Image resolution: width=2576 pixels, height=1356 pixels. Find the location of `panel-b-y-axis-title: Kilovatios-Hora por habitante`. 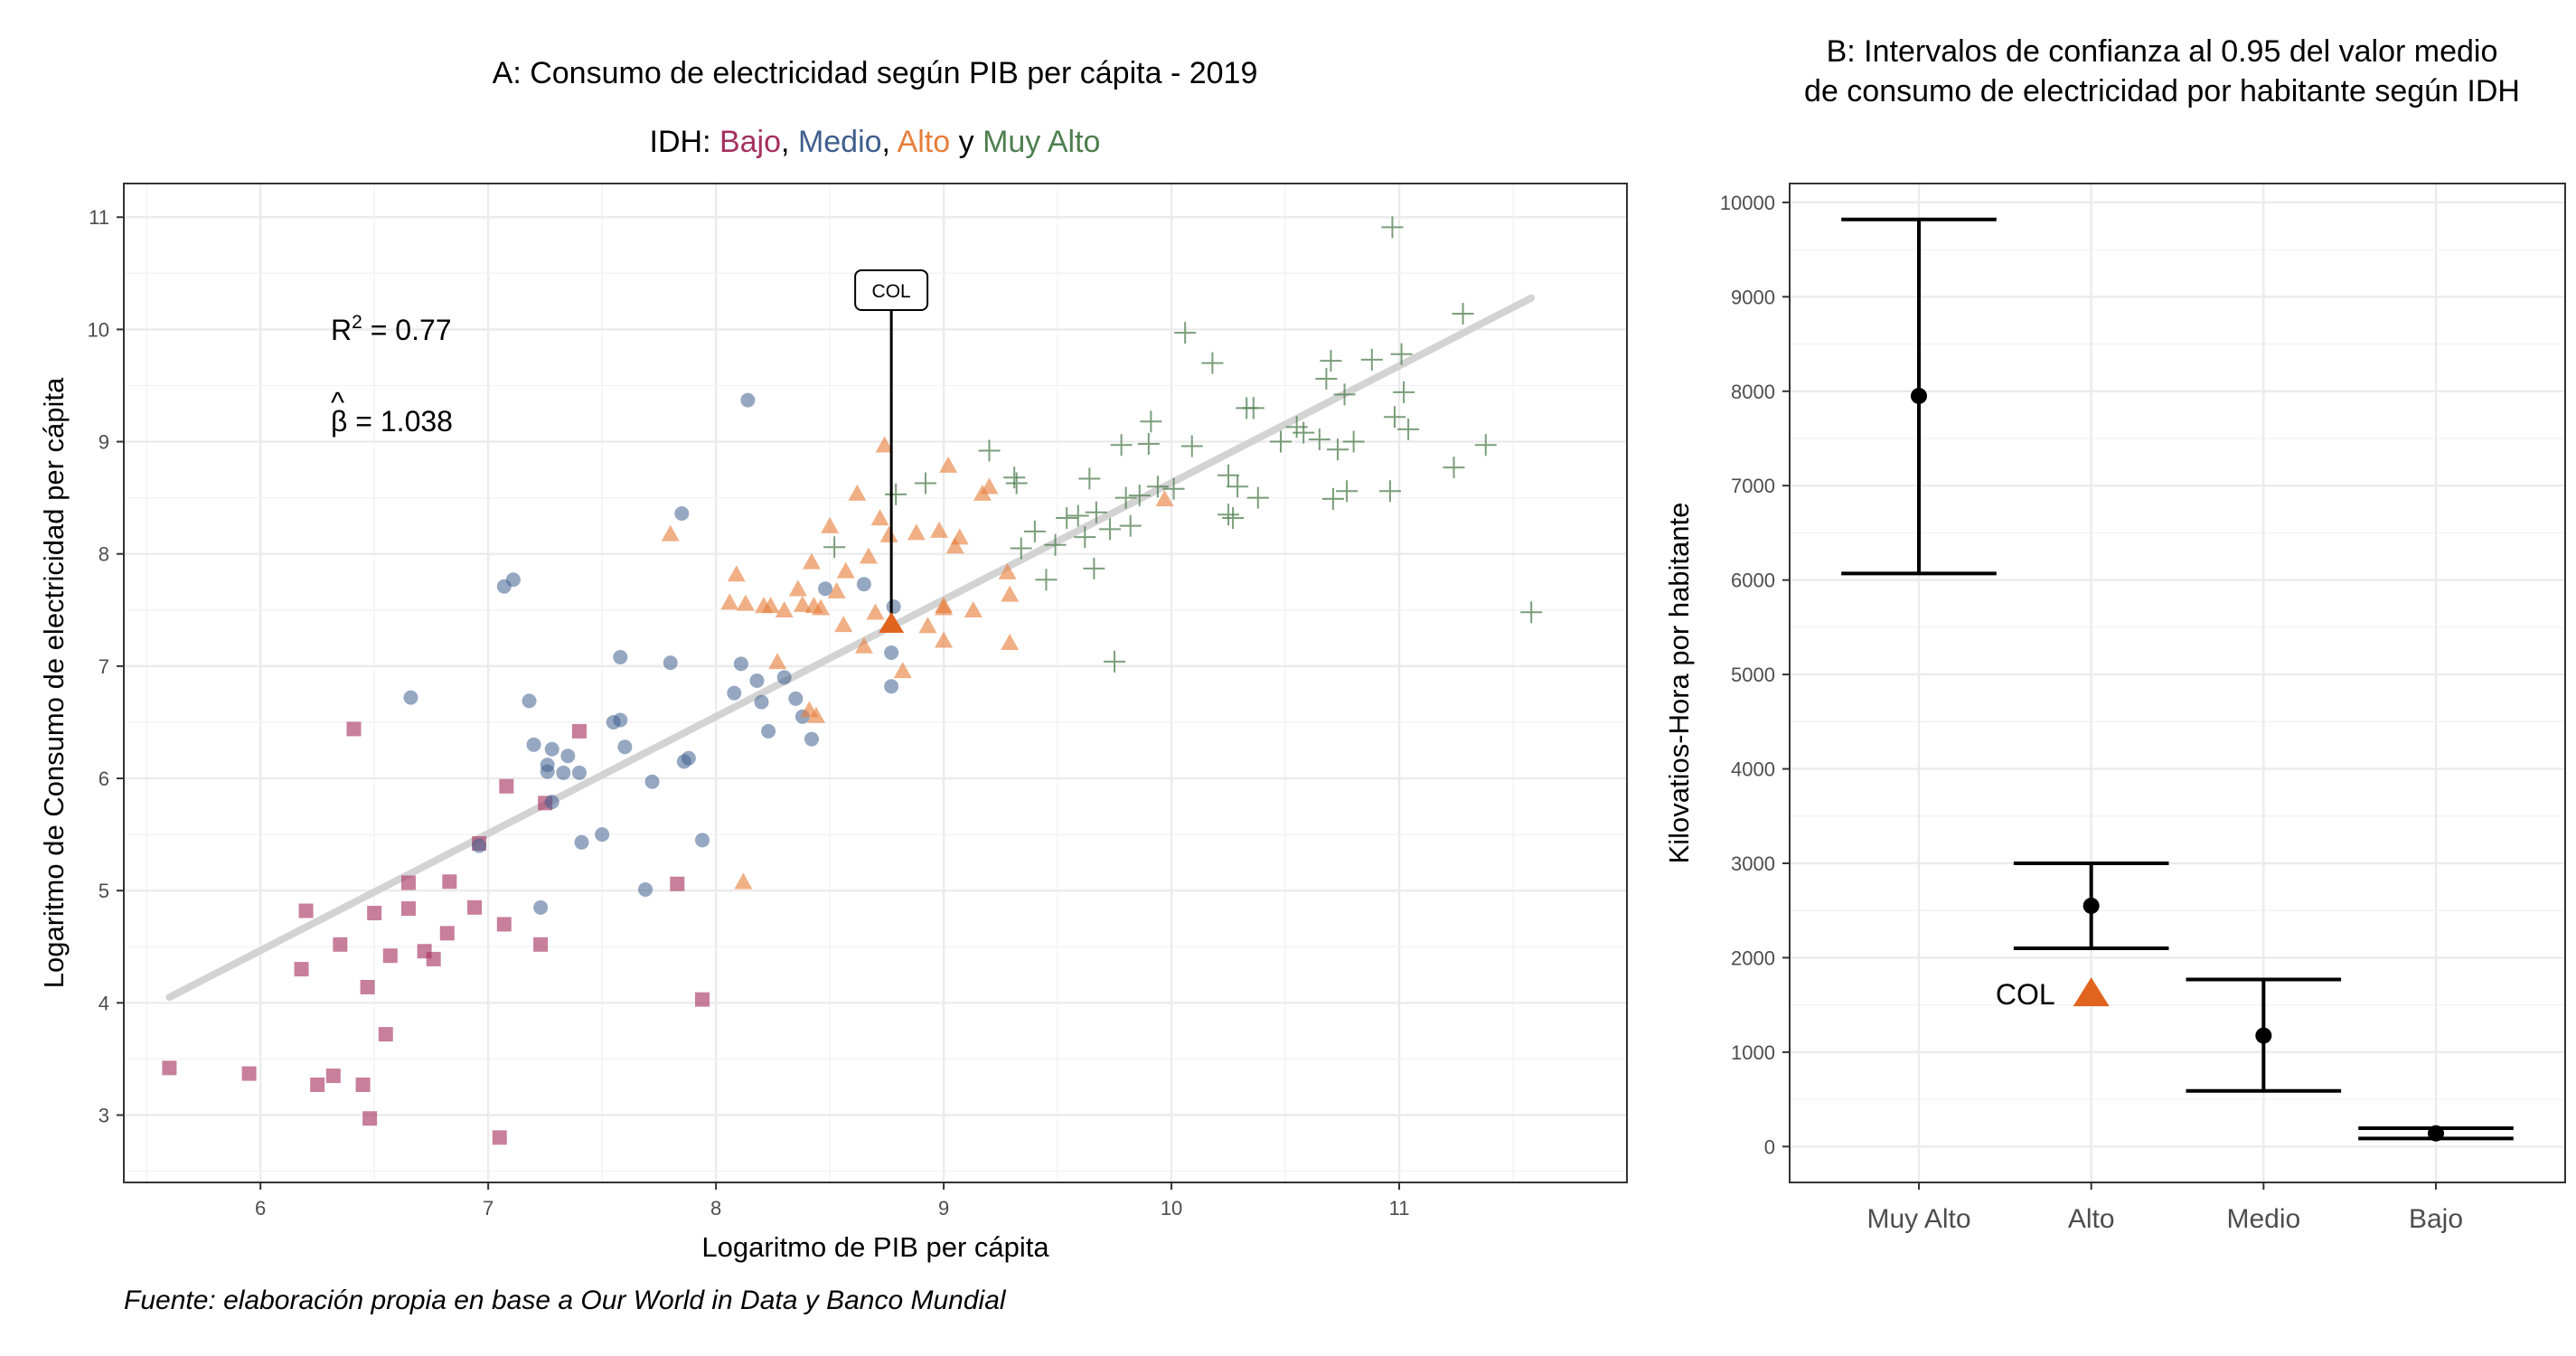

panel-b-y-axis-title: Kilovatios-Hora por habitante is located at coordinates (1679, 683).